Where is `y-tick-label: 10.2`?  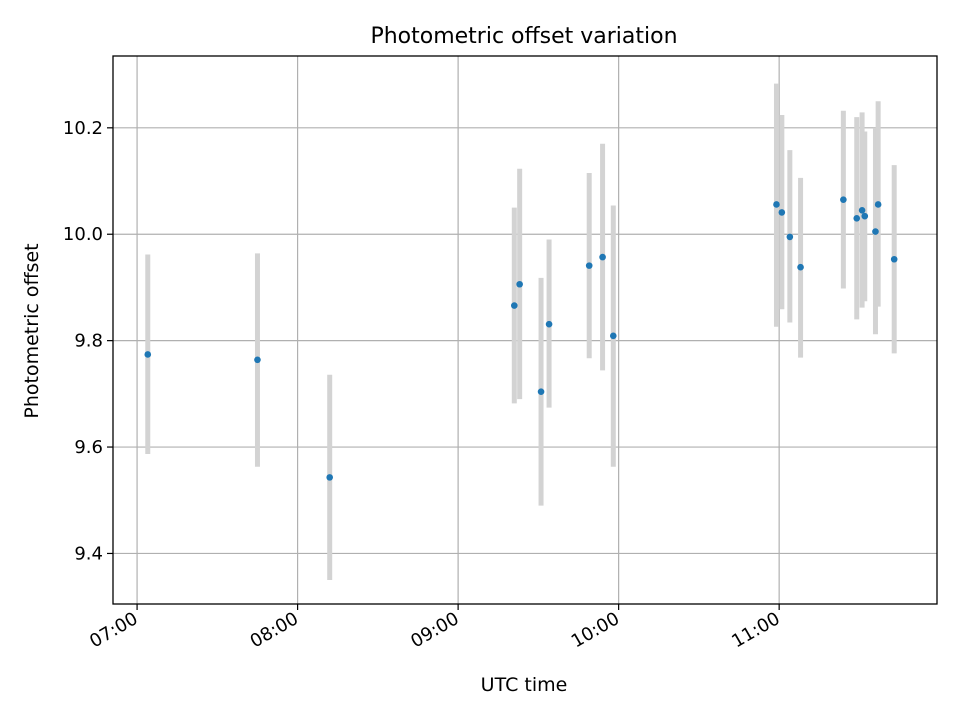
y-tick-label: 10.2 is located at coordinates (83, 128).